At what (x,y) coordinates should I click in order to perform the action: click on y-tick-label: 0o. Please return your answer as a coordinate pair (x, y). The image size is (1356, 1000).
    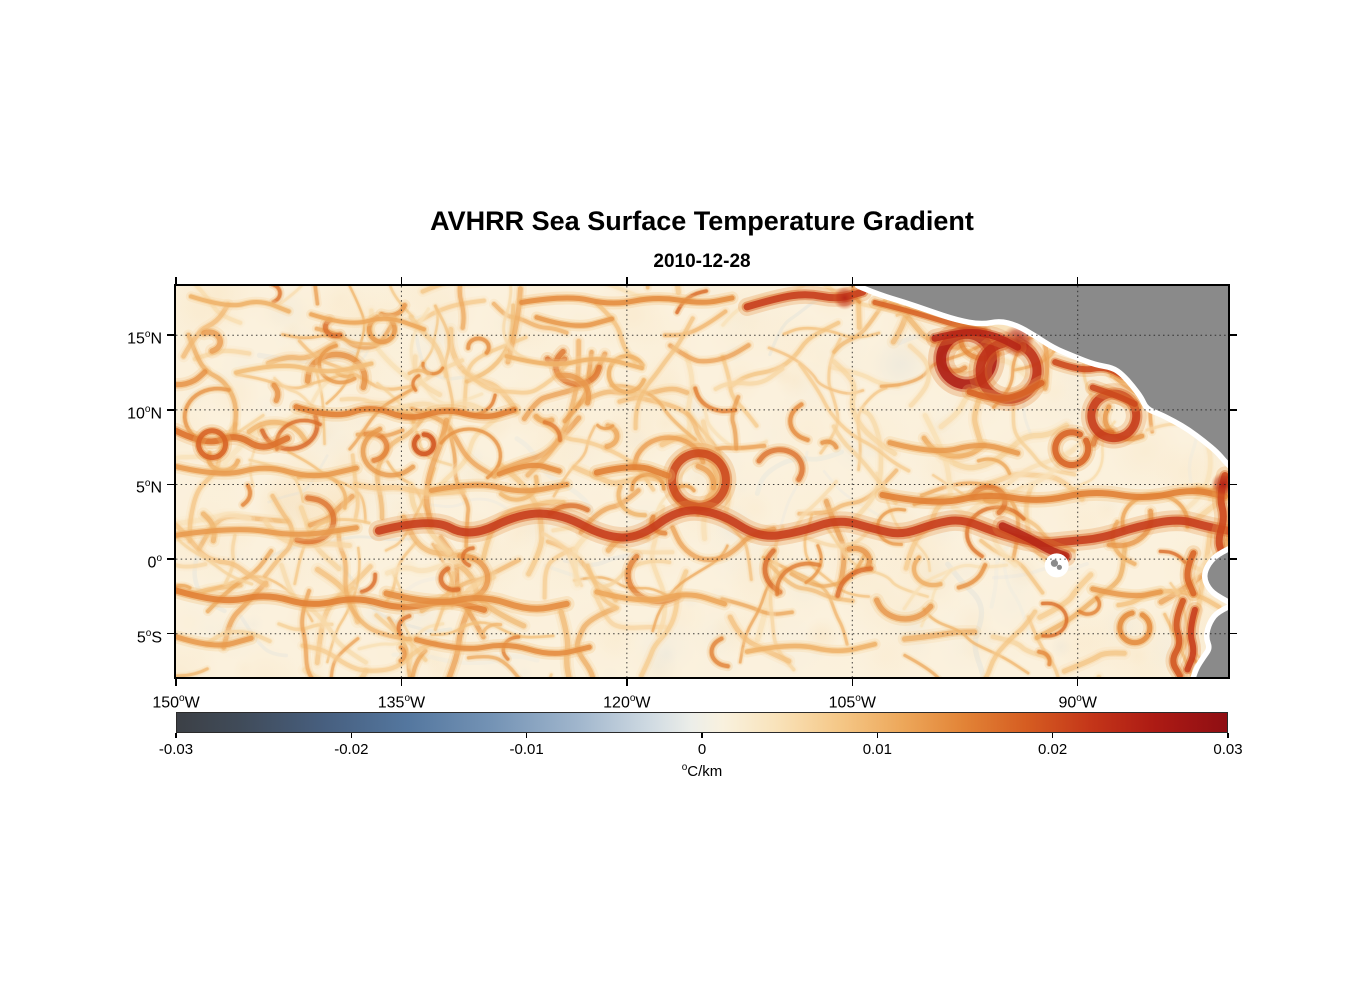
    Looking at the image, I should click on (154, 562).